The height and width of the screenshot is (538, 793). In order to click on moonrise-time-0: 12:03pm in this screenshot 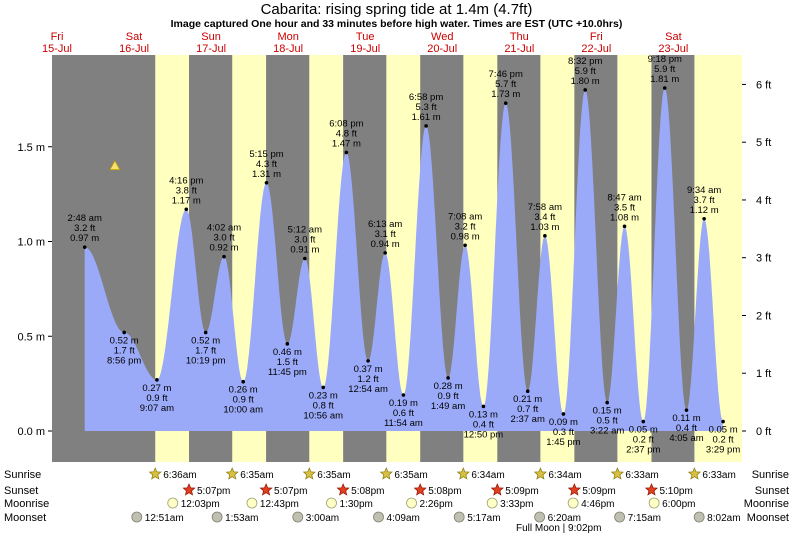, I will do `click(200, 504)`.